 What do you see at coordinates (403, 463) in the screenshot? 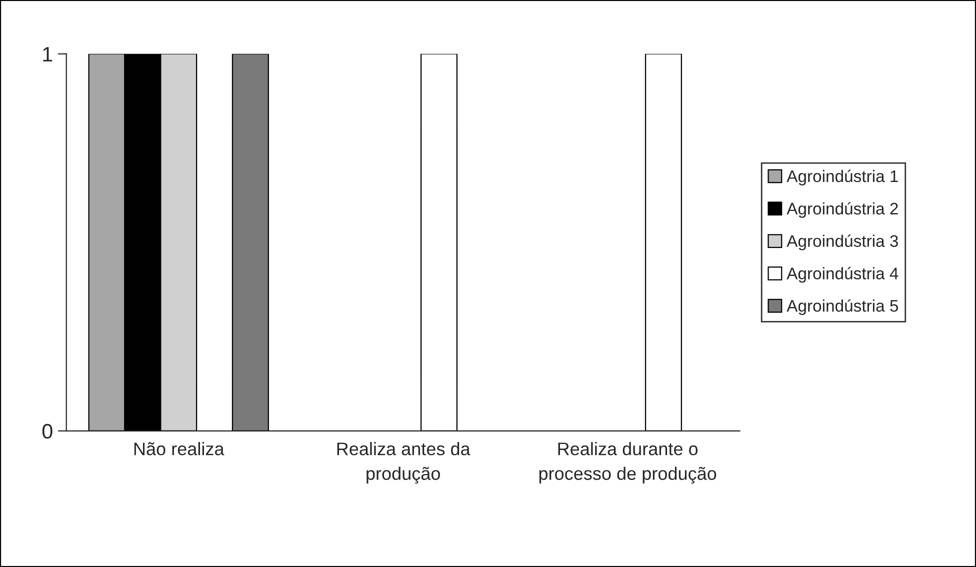
I see `x-tick-label: Realiza antes da produção` at bounding box center [403, 463].